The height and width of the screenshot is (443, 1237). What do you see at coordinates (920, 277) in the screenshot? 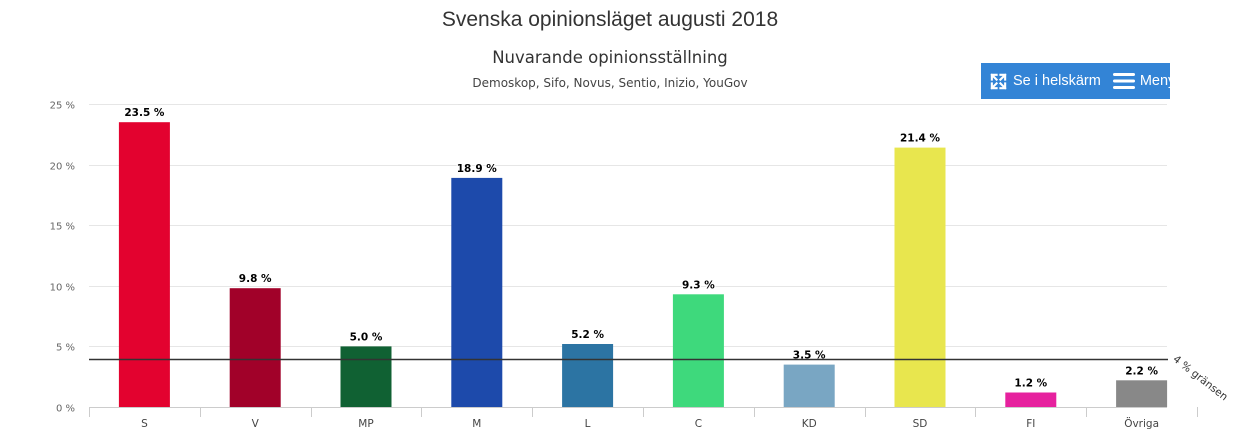
I see `bar-sd` at bounding box center [920, 277].